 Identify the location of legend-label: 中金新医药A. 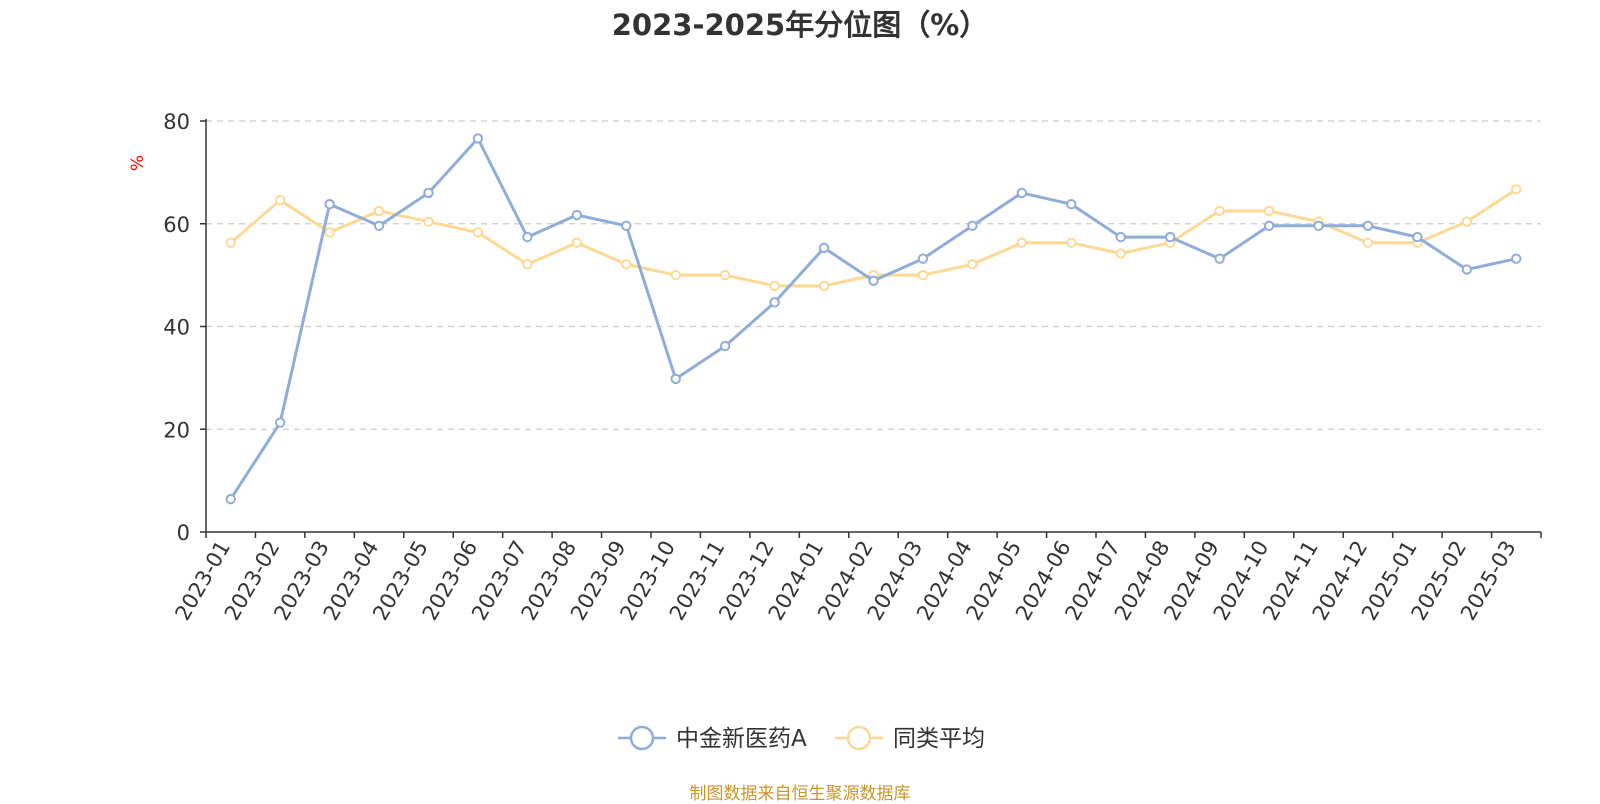
(741, 739).